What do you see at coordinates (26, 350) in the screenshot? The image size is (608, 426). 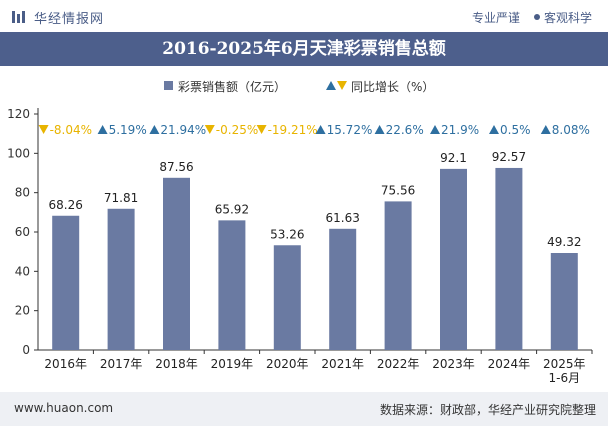 I see `y-tick-label: 0` at bounding box center [26, 350].